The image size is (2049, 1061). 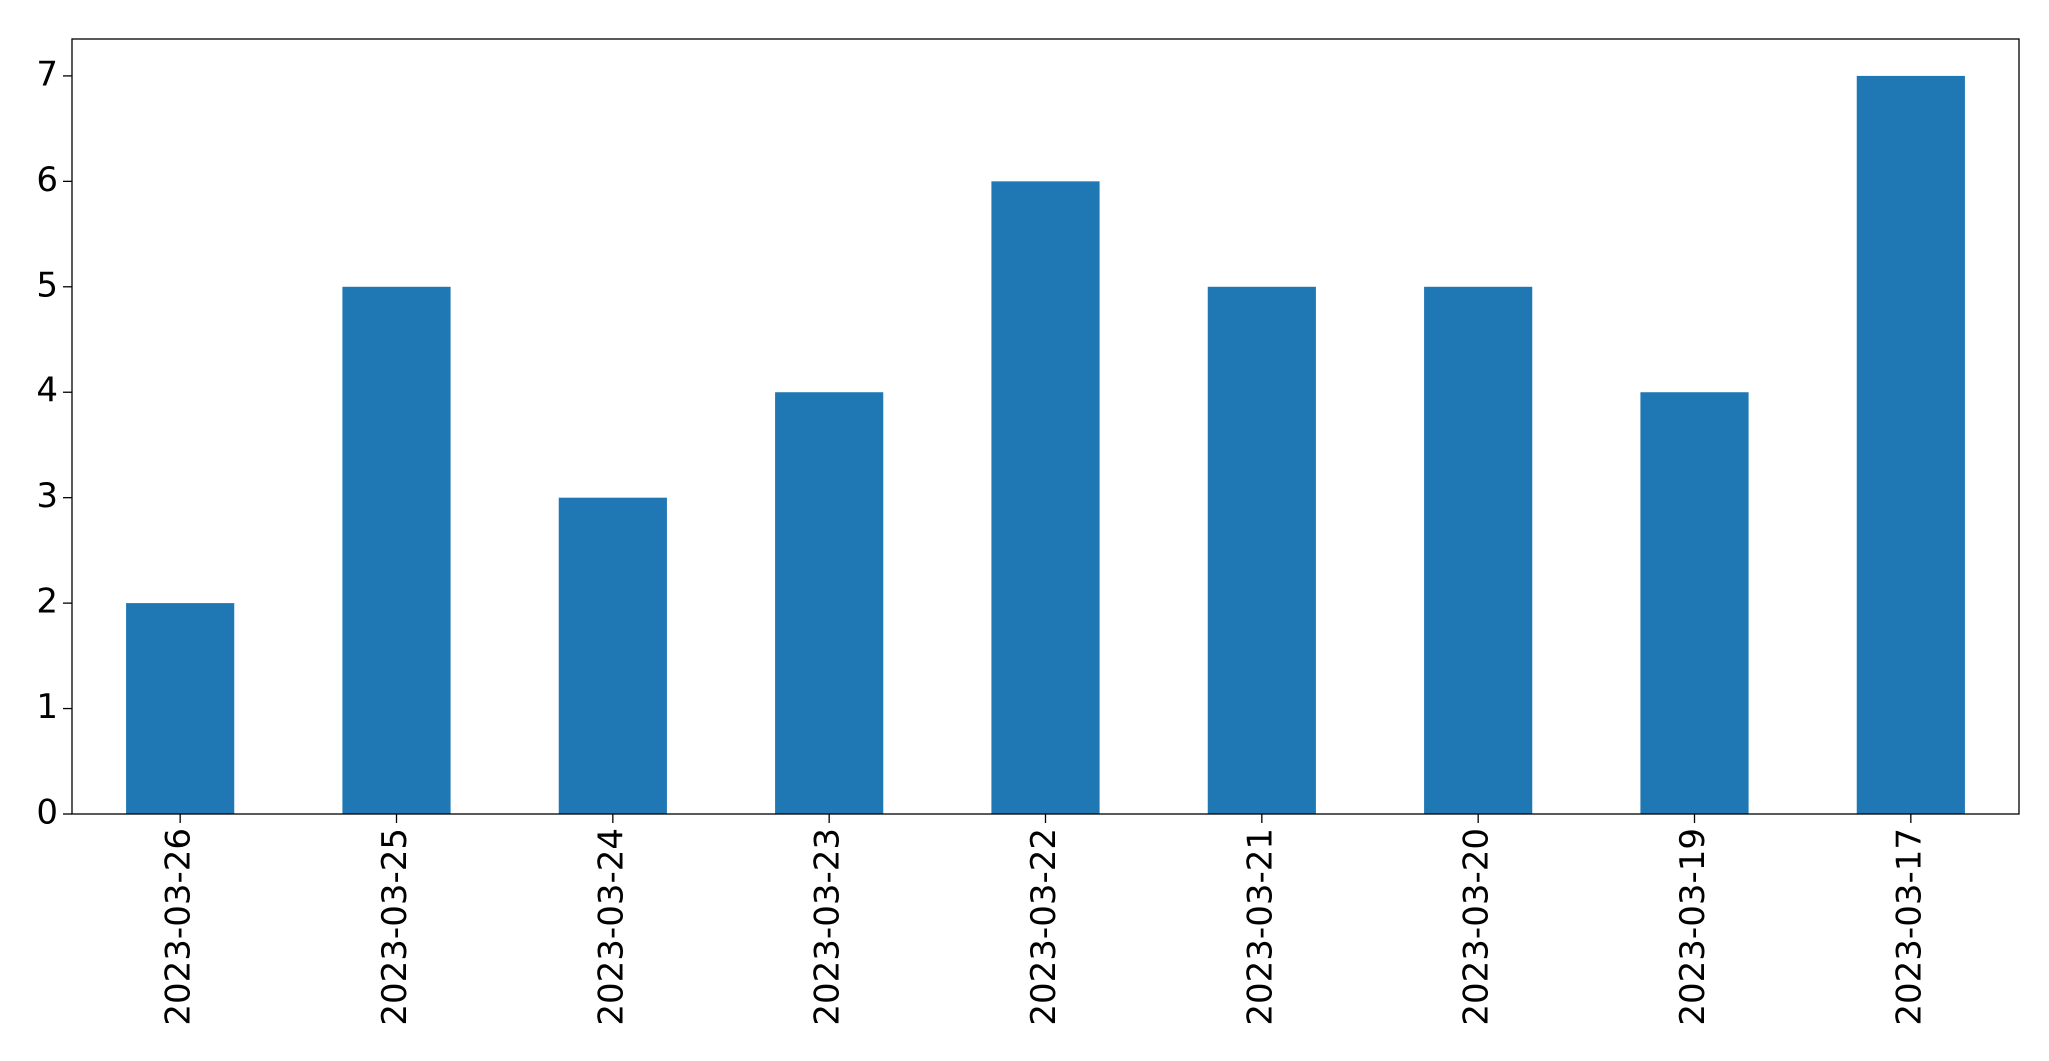 I want to click on y-tick-label: 6, so click(x=47, y=180).